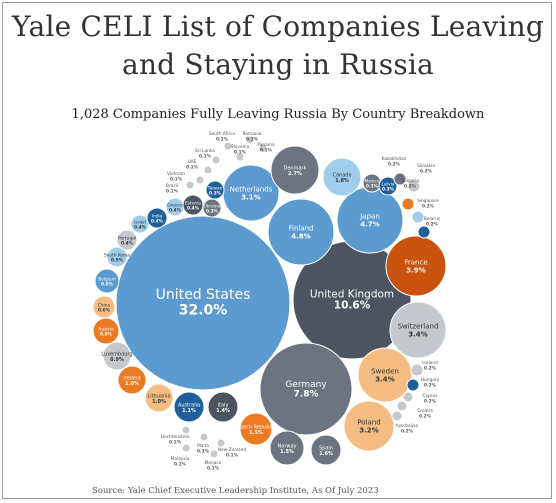 The height and width of the screenshot is (503, 556). I want to click on bubble-germany, so click(306, 389).